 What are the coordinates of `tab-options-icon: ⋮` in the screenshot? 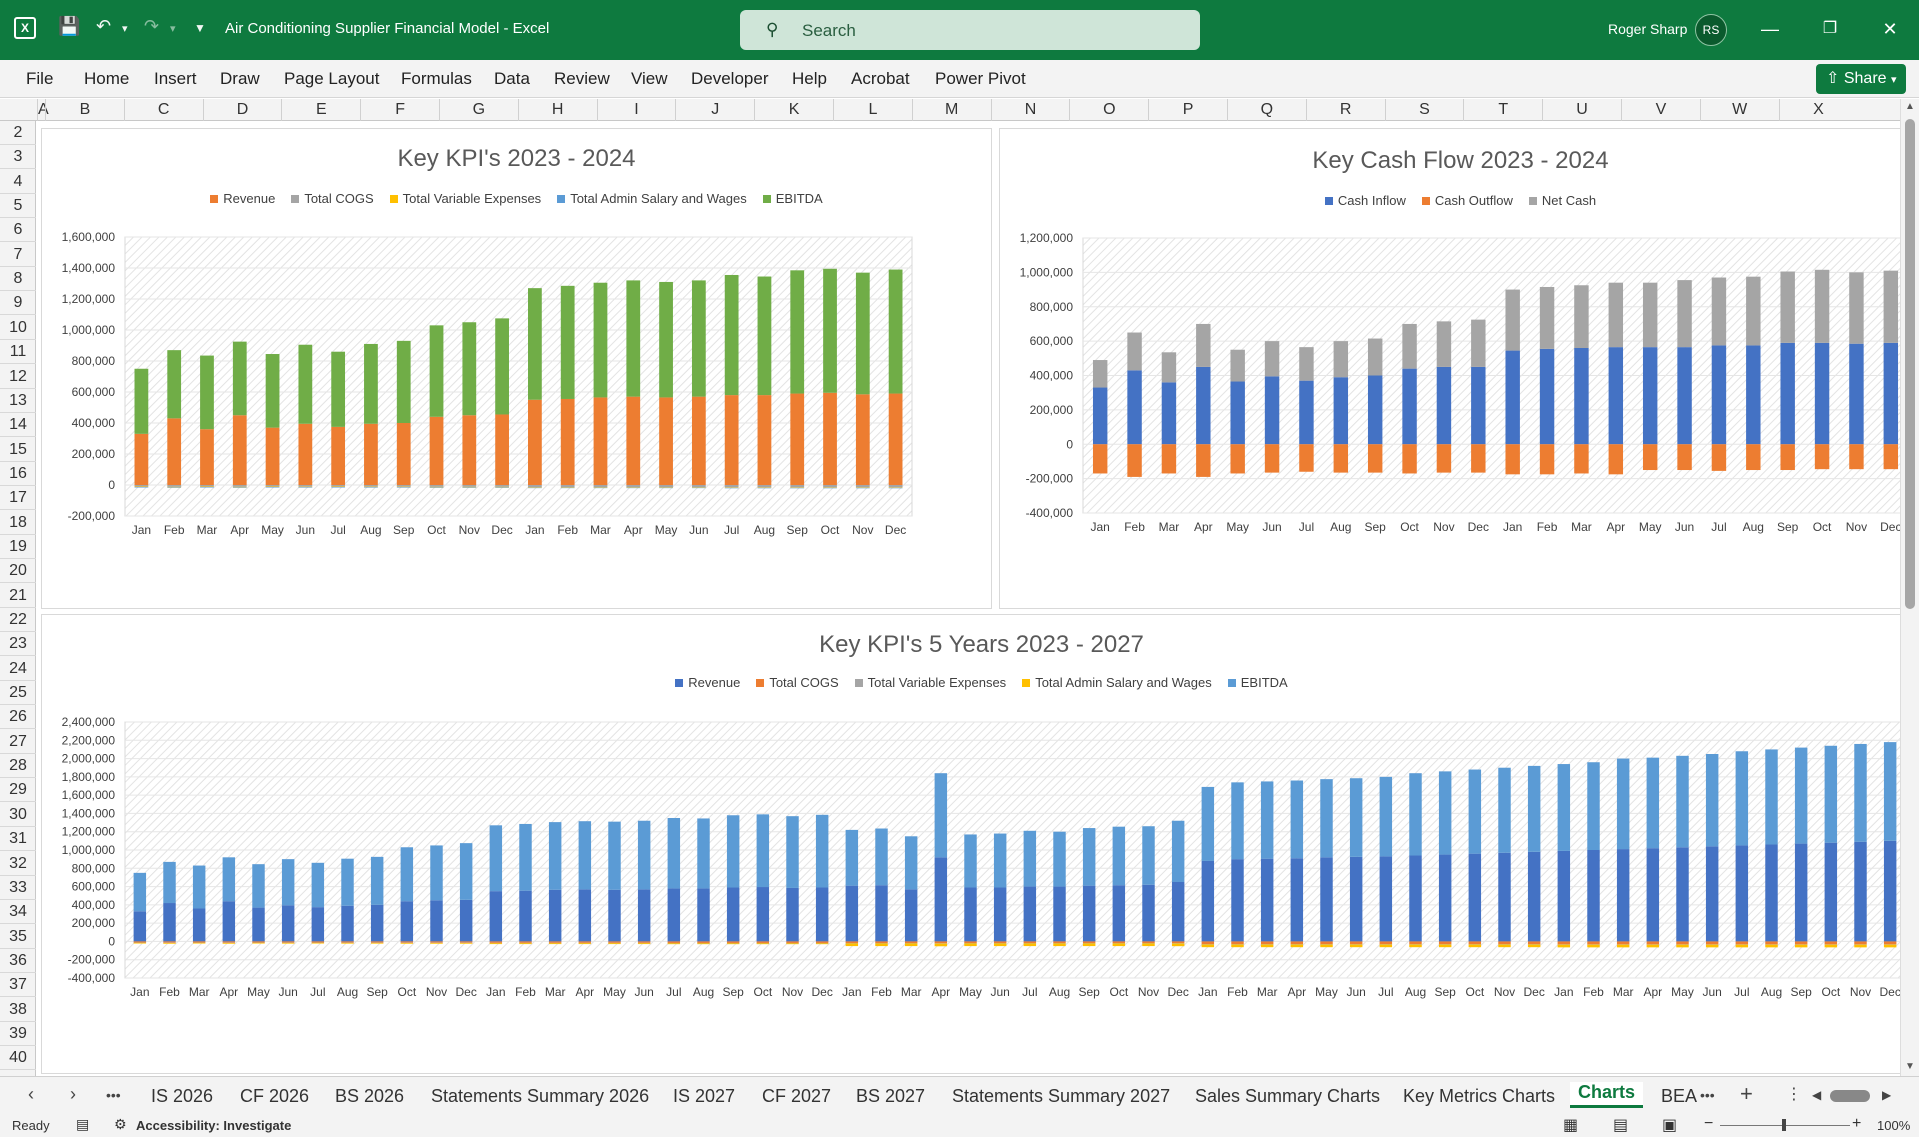 It's located at (1794, 1094).